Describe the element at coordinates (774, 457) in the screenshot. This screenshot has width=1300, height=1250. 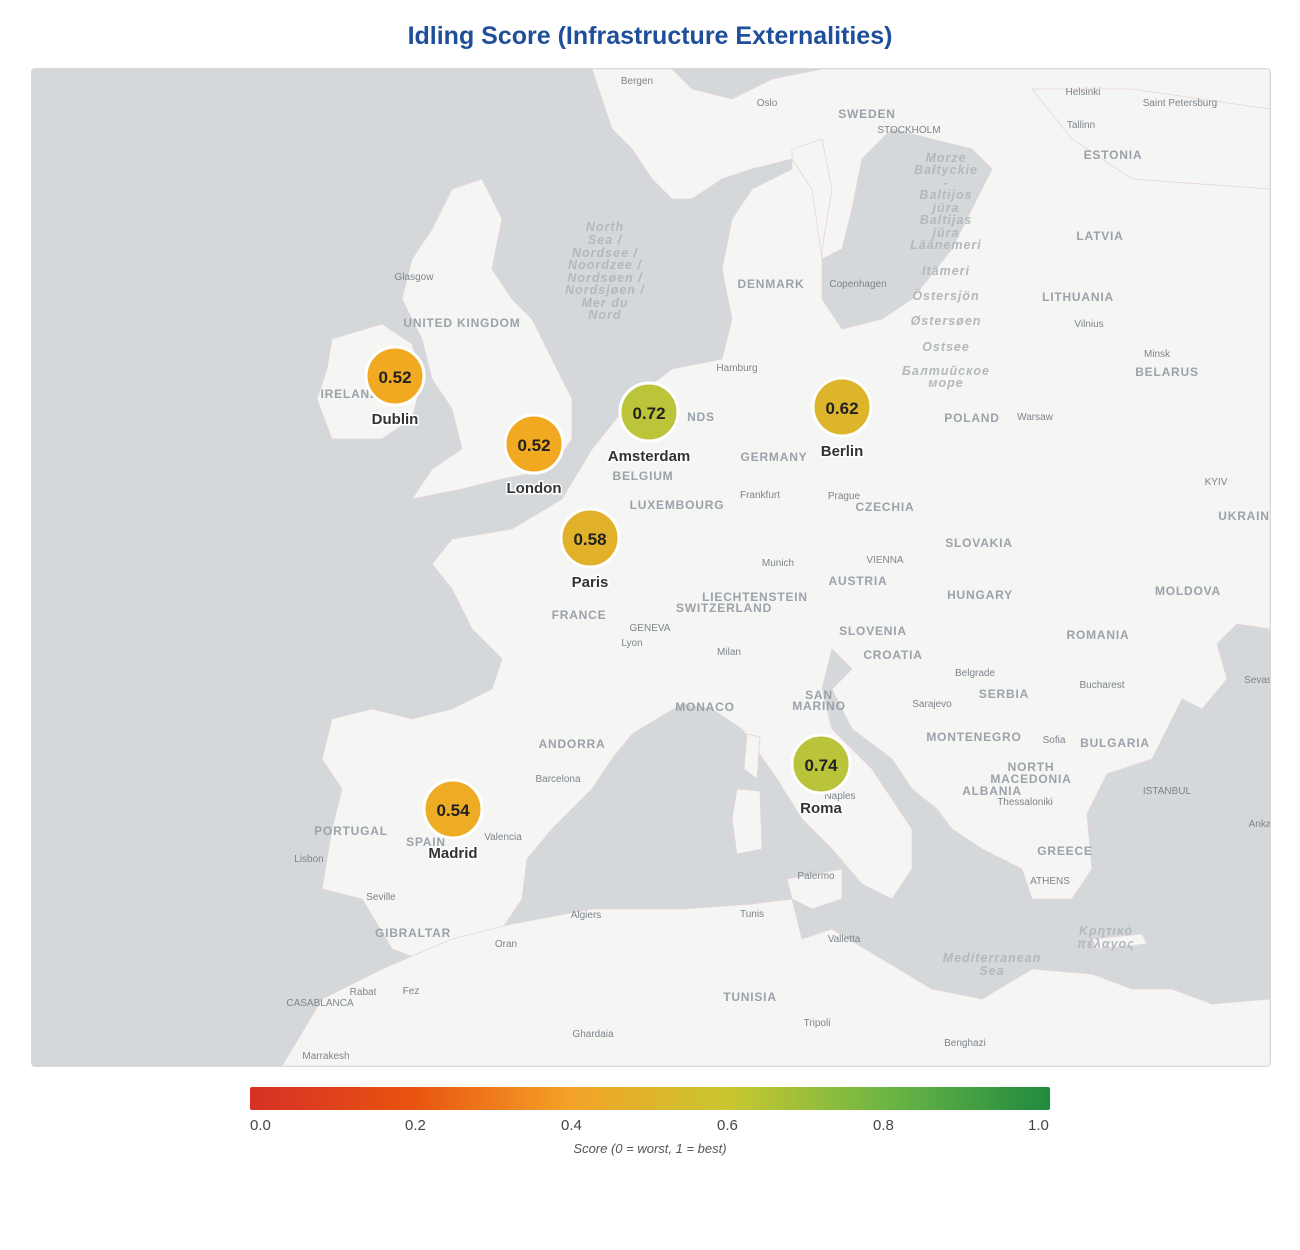
I see `country-label: GERMANY` at that location.